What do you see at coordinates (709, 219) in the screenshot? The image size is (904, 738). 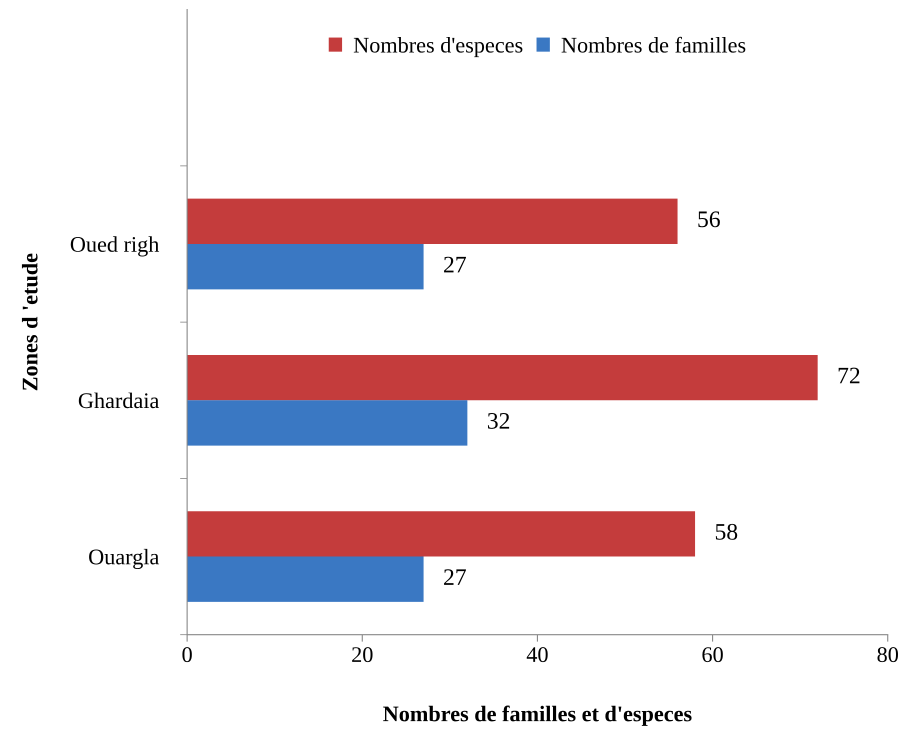 I see `data-label: 56` at bounding box center [709, 219].